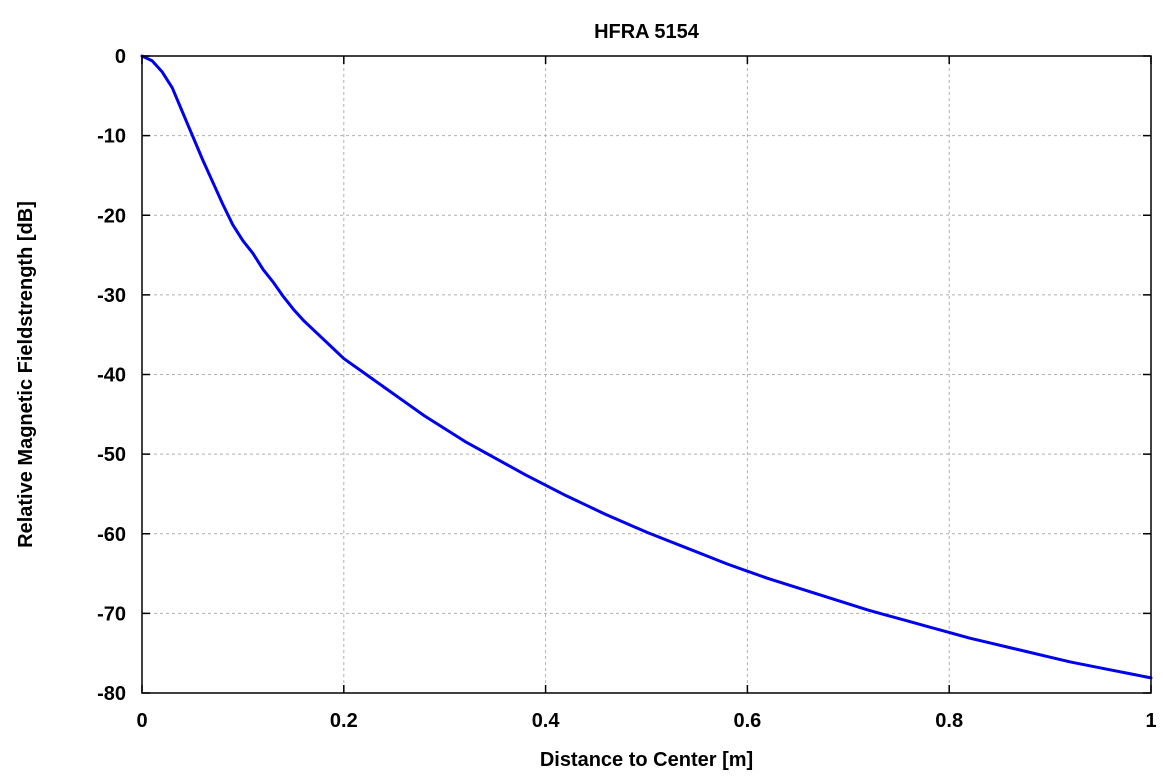 The image size is (1163, 776). Describe the element at coordinates (111, 137) in the screenshot. I see `y-tick-label: -10` at that location.